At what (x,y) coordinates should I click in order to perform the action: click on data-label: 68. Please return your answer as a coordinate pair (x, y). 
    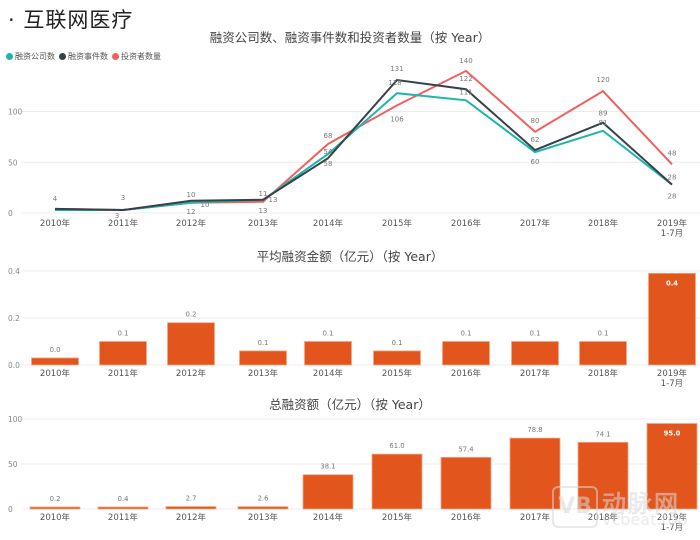
    Looking at the image, I should click on (328, 136).